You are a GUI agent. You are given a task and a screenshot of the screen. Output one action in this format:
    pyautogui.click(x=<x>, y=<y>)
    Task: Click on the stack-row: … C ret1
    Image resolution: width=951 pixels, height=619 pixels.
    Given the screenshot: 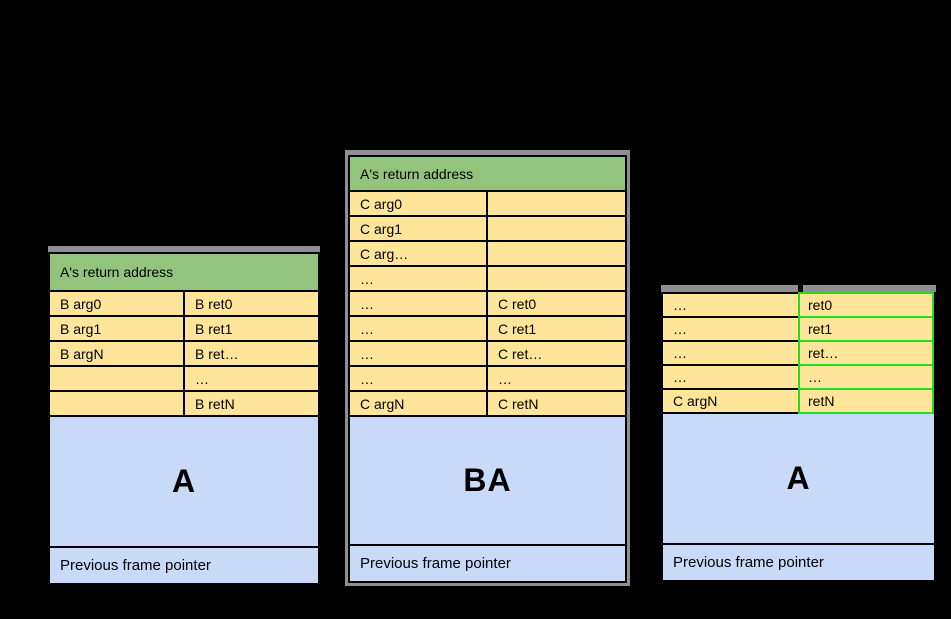 What is the action you would take?
    pyautogui.click(x=487, y=329)
    